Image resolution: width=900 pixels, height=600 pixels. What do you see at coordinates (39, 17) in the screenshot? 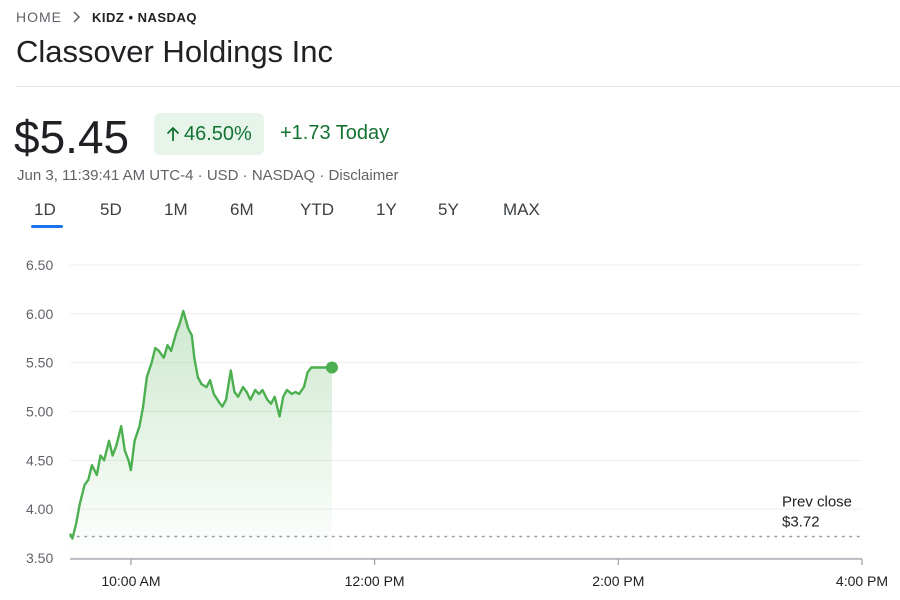
I see `breadcrumb-home: HOME` at bounding box center [39, 17].